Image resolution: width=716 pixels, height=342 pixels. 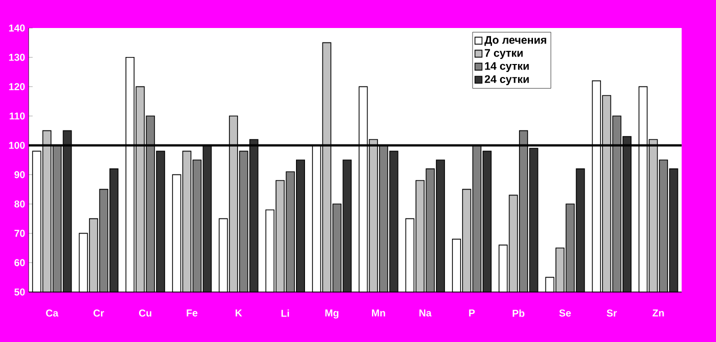 What do you see at coordinates (192, 313) in the screenshot?
I see `x-tick-label: Fe` at bounding box center [192, 313].